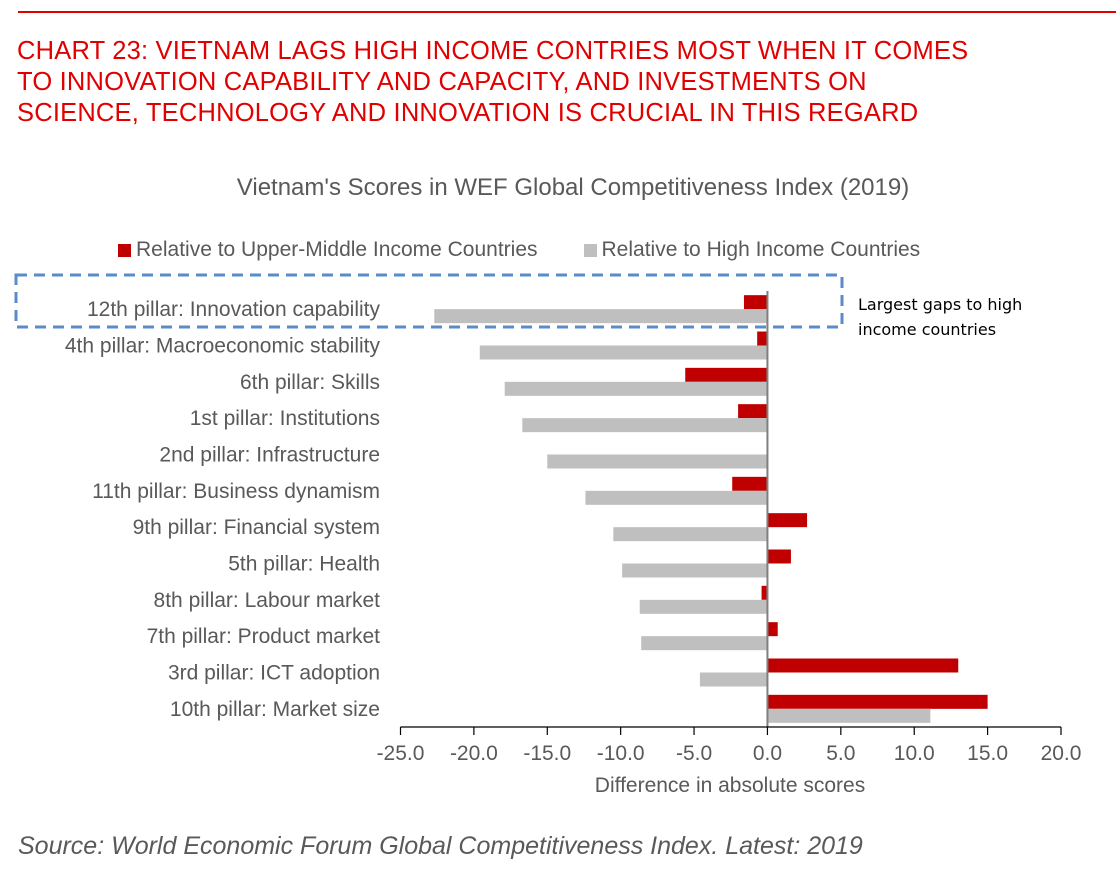 The height and width of the screenshot is (884, 1116). Describe the element at coordinates (264, 636) in the screenshot. I see `category-label: 7th pillar: Product market` at that location.